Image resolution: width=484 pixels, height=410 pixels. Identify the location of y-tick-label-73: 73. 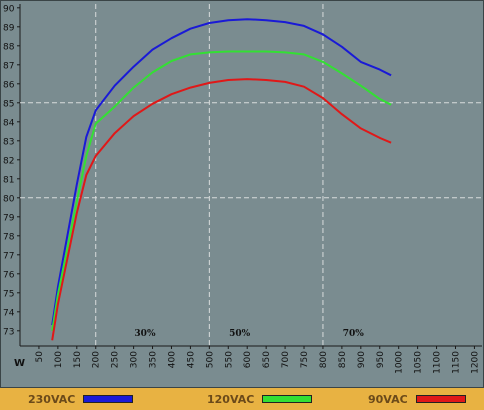
(8, 332).